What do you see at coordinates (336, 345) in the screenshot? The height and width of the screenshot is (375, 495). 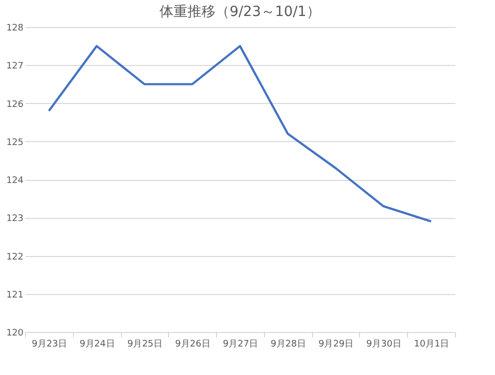 I see `x-tick-label: 9月29日` at bounding box center [336, 345].